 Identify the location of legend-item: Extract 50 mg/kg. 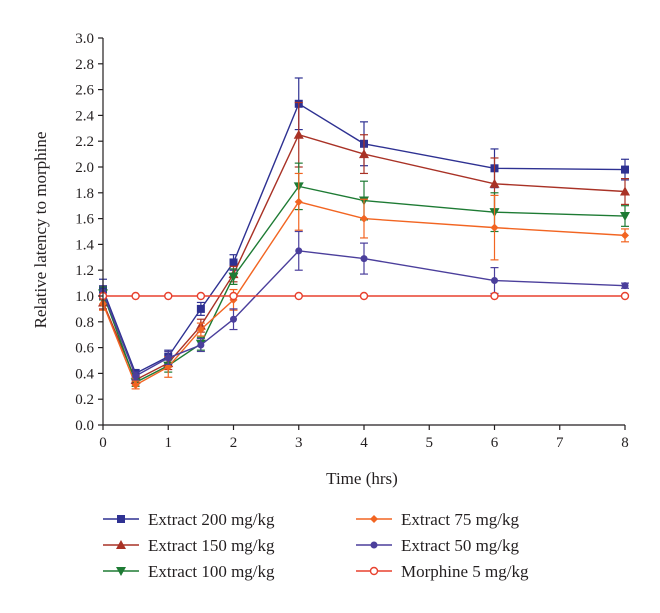
(438, 545).